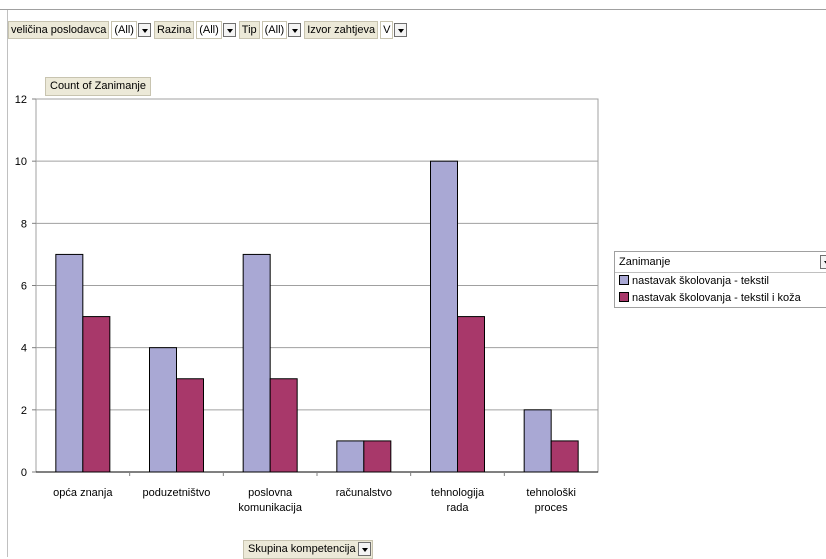  Describe the element at coordinates (24, 224) in the screenshot. I see `y-tick-label: 8` at that location.